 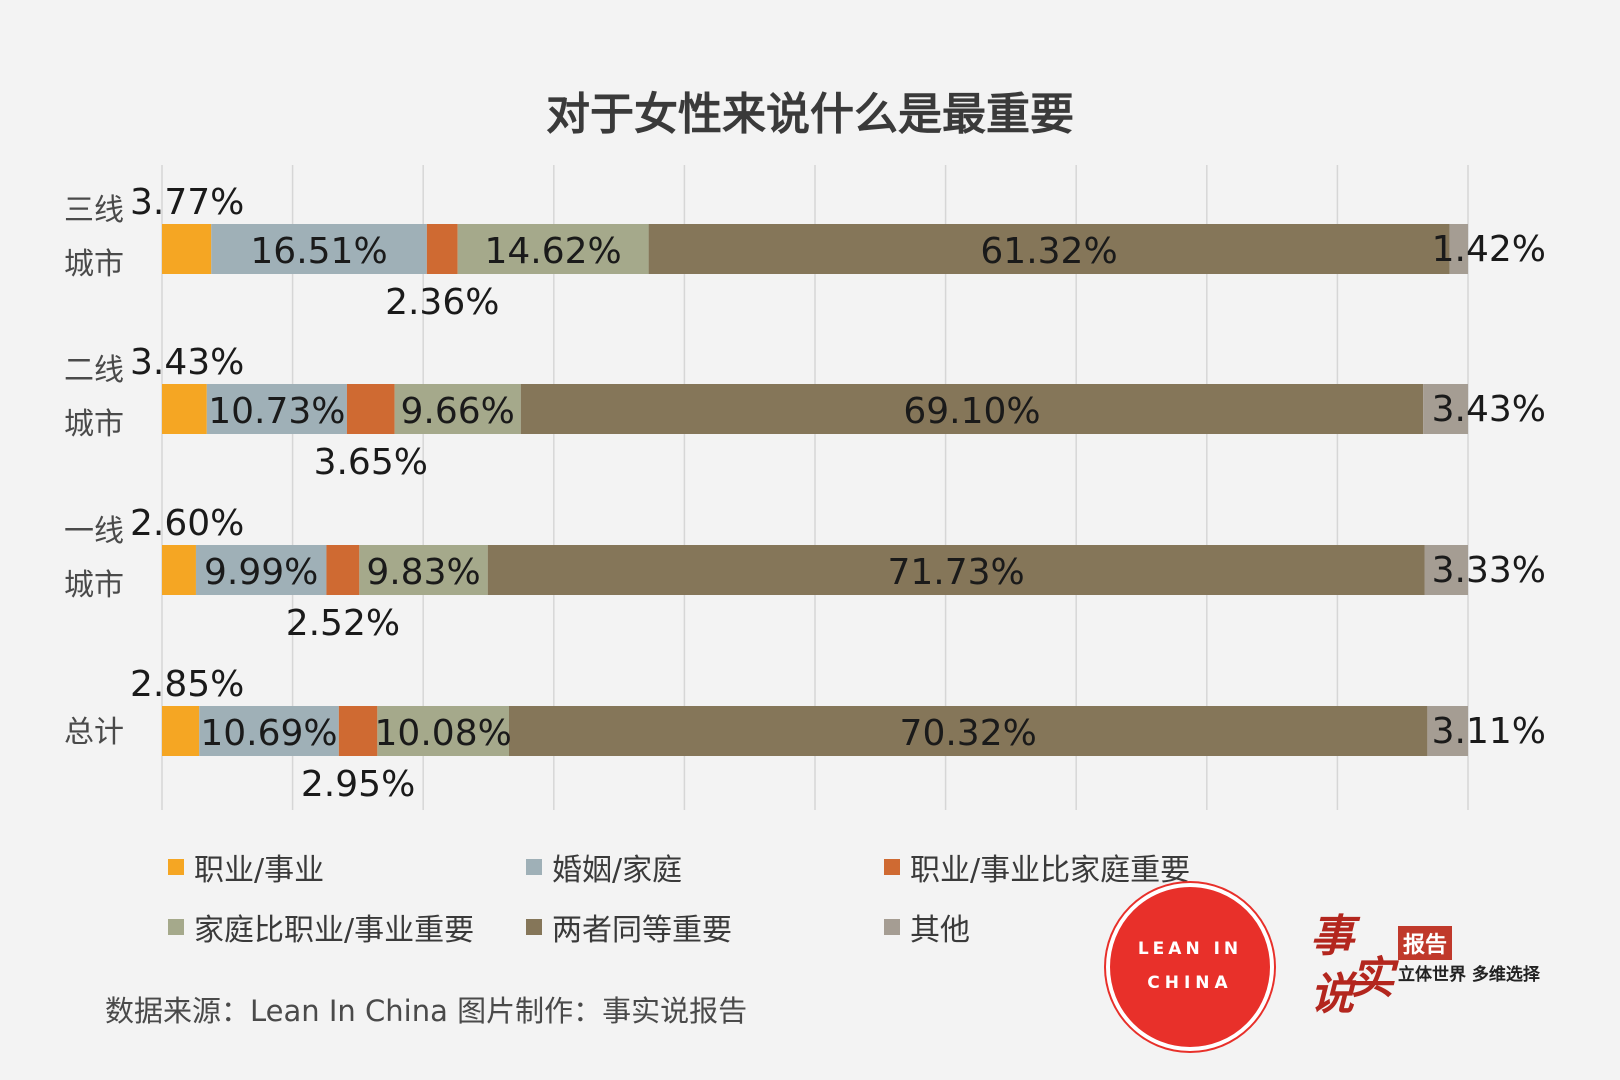 I want to click on source-note: 数据来源：Lean In China 图片制作：事实说报告, so click(x=426, y=1011).